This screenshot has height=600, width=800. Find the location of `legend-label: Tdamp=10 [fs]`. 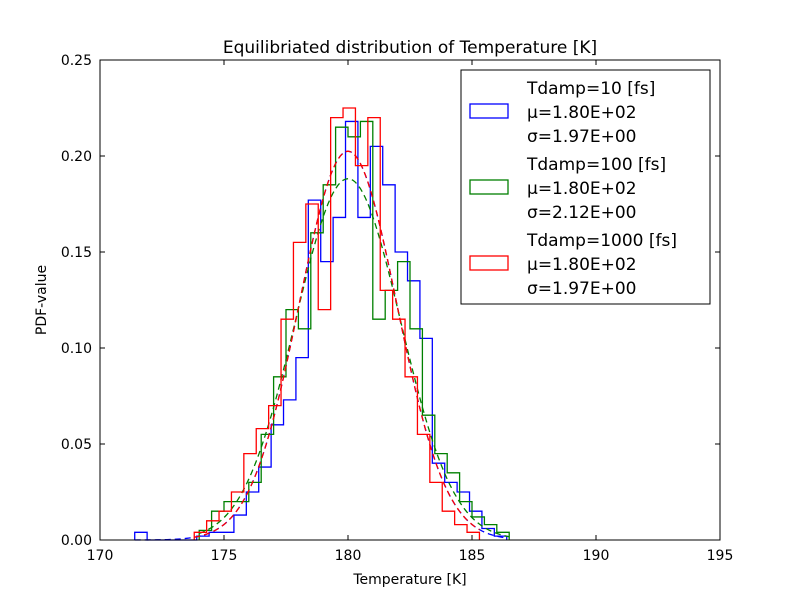

legend-label: Tdamp=10 [fs] is located at coordinates (590, 89).